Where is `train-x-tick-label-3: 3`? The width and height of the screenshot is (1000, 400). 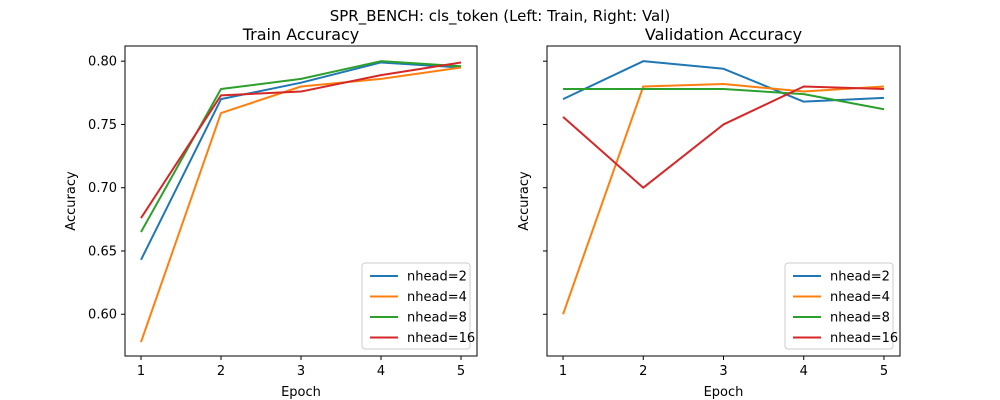 train-x-tick-label-3: 3 is located at coordinates (301, 371).